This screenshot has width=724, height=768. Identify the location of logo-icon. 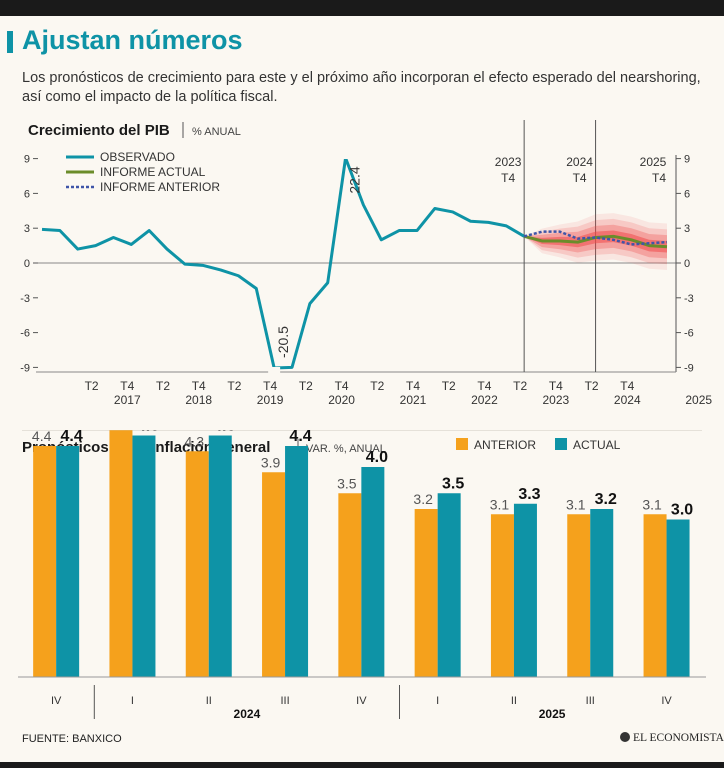
(625, 737).